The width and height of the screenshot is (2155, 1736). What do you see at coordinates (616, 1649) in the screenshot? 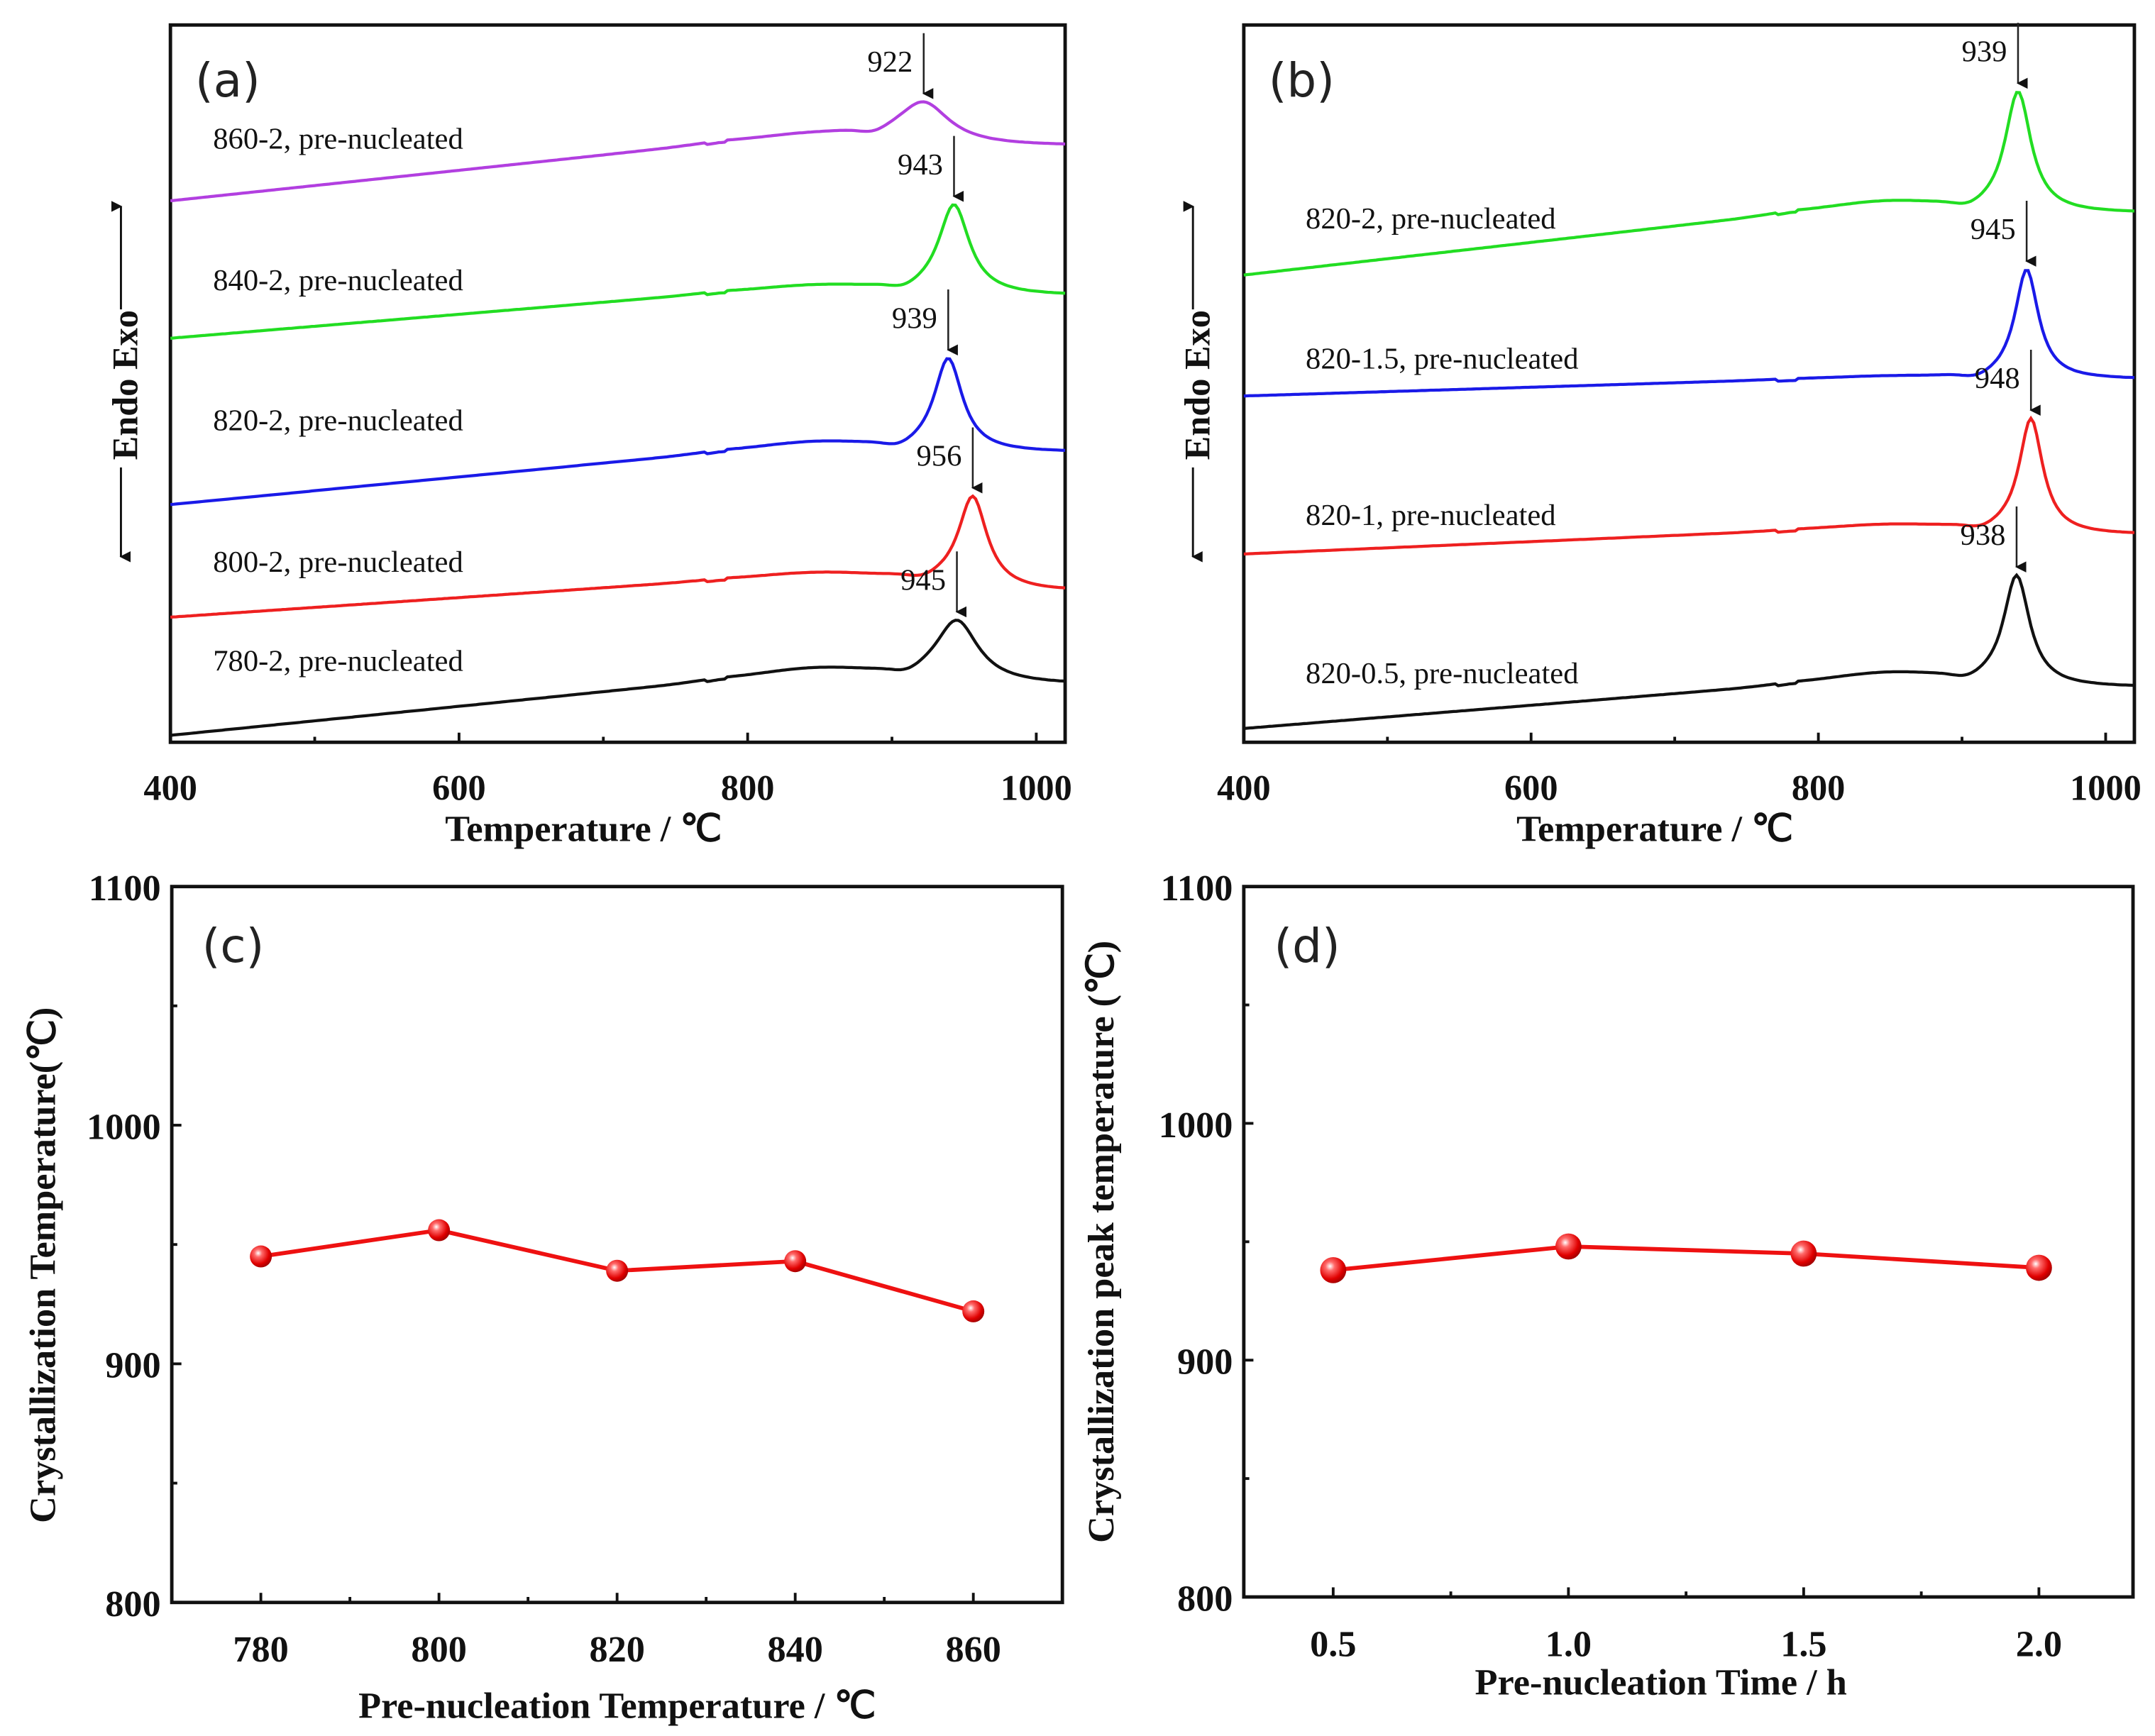
I see `x-tick-label: 820` at bounding box center [616, 1649].